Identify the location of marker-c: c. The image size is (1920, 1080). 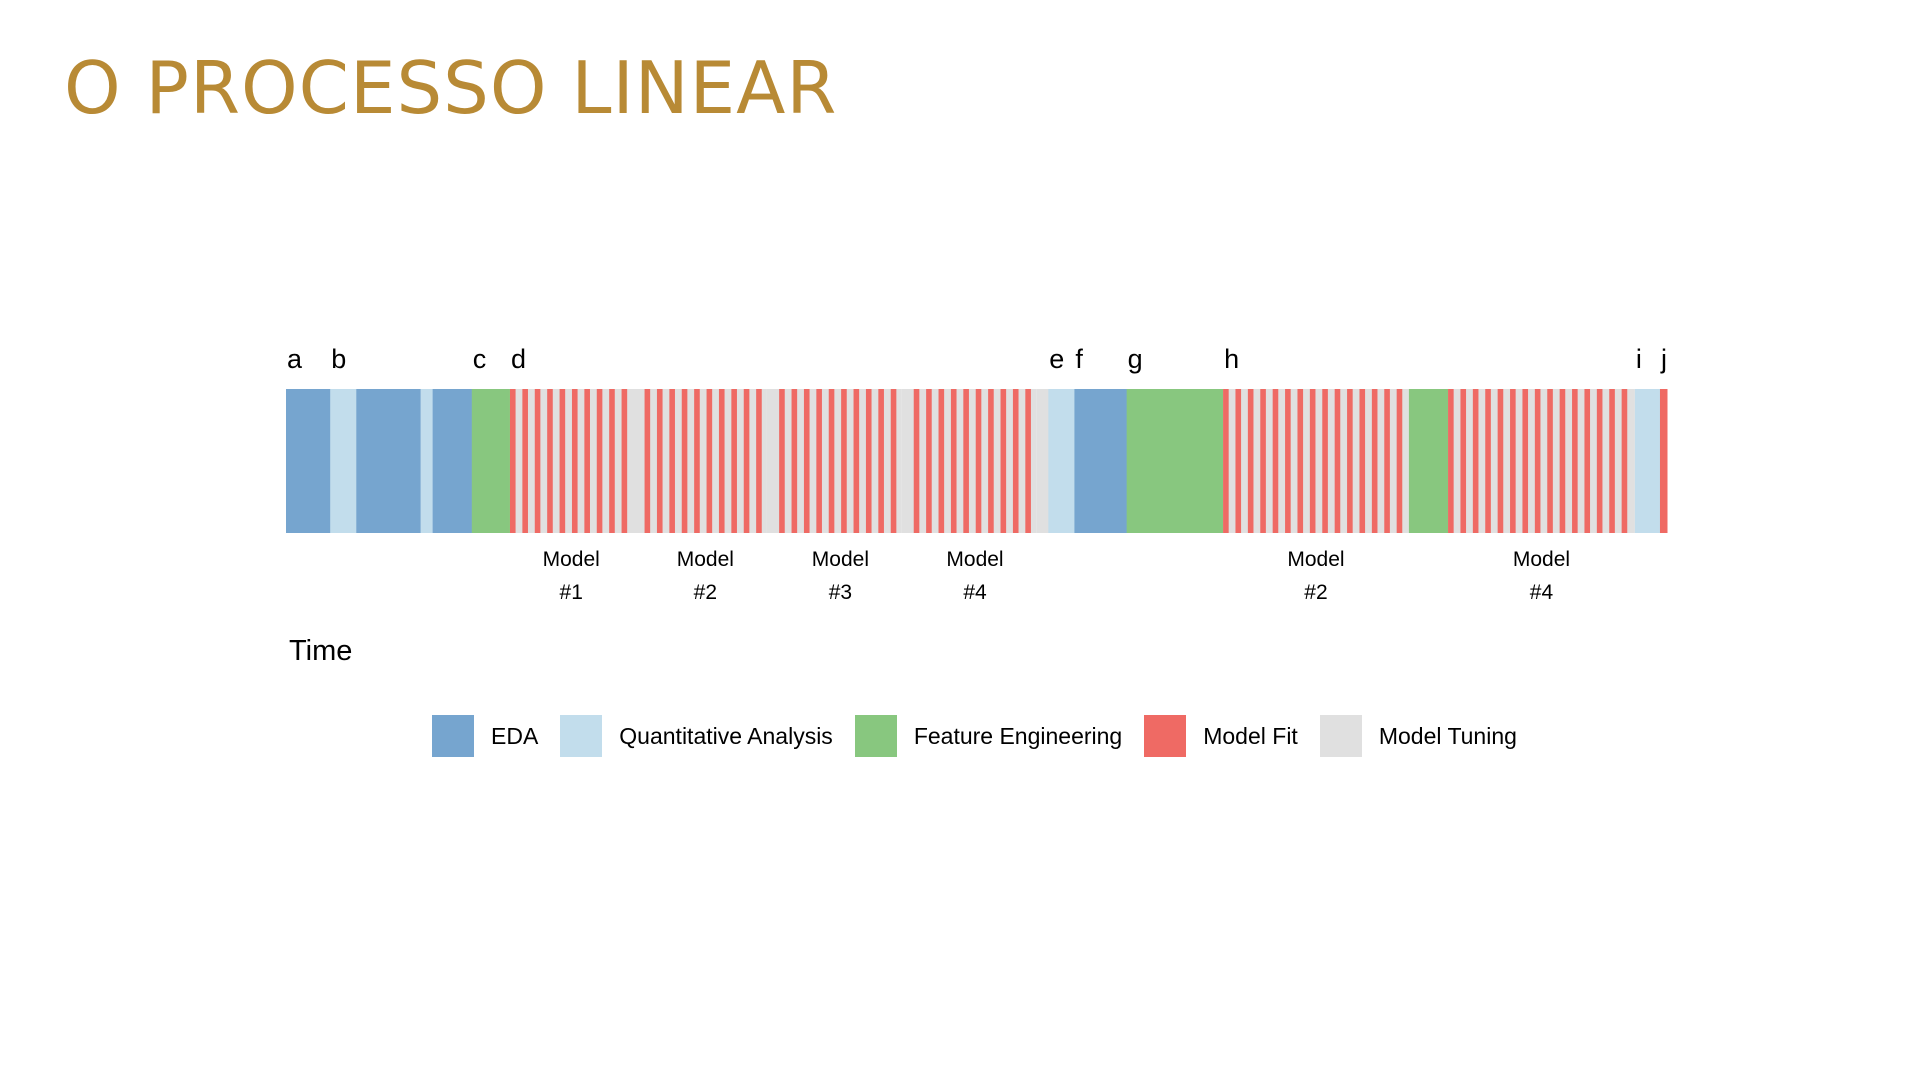
(480, 359).